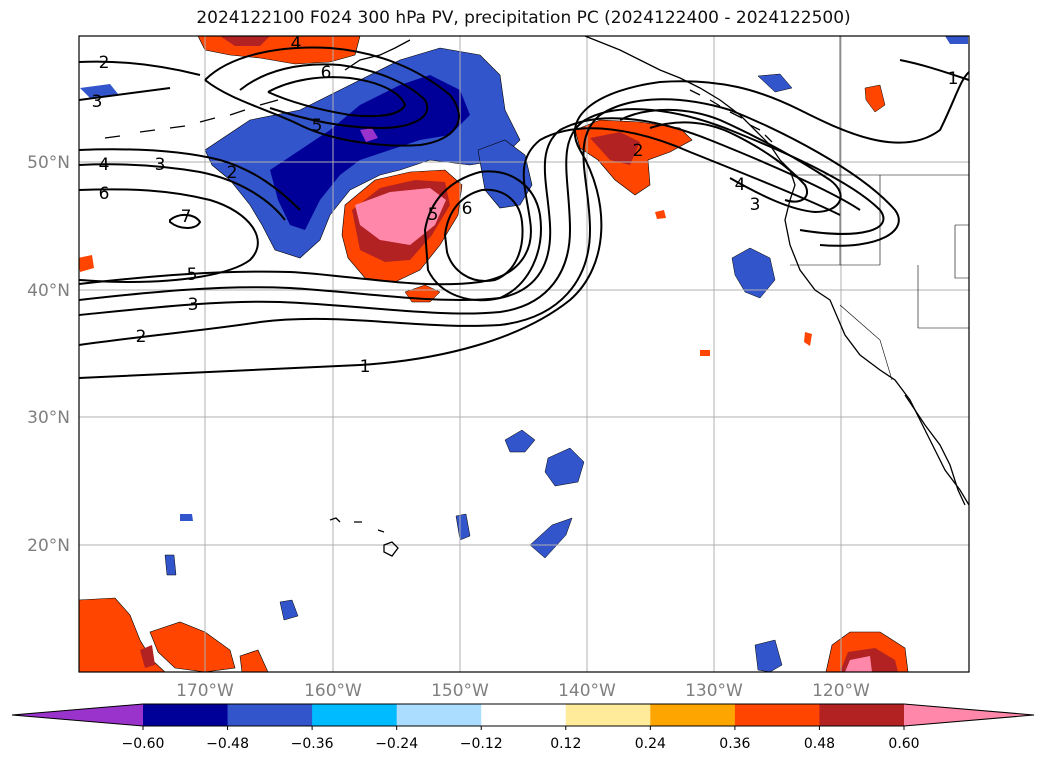 This screenshot has height=765, width=1047. What do you see at coordinates (481, 744) in the screenshot?
I see `colorbar-tick-label: −0.12` at bounding box center [481, 744].